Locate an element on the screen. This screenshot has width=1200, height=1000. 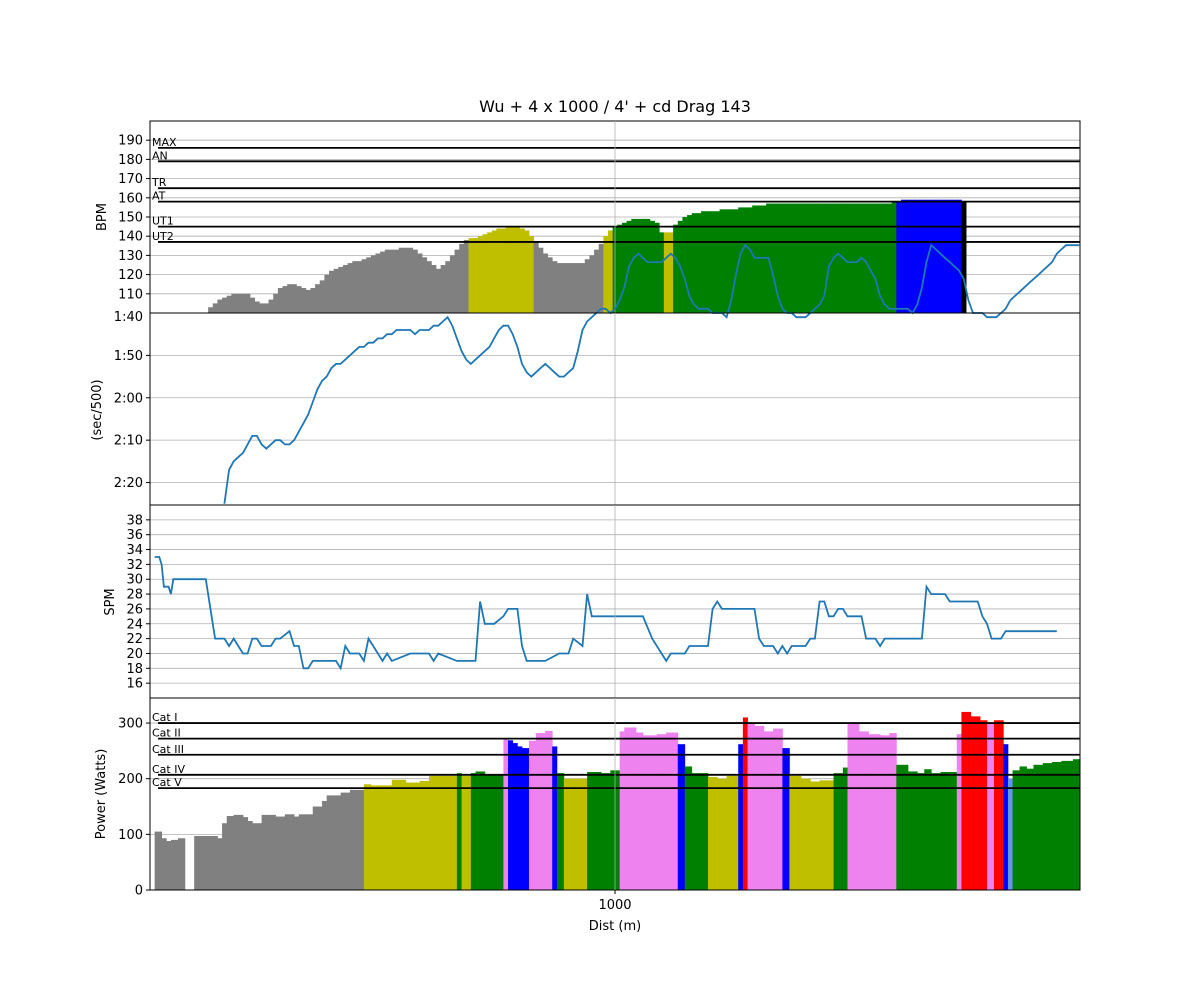
power-y-tick-label: 0 is located at coordinates (139, 891).